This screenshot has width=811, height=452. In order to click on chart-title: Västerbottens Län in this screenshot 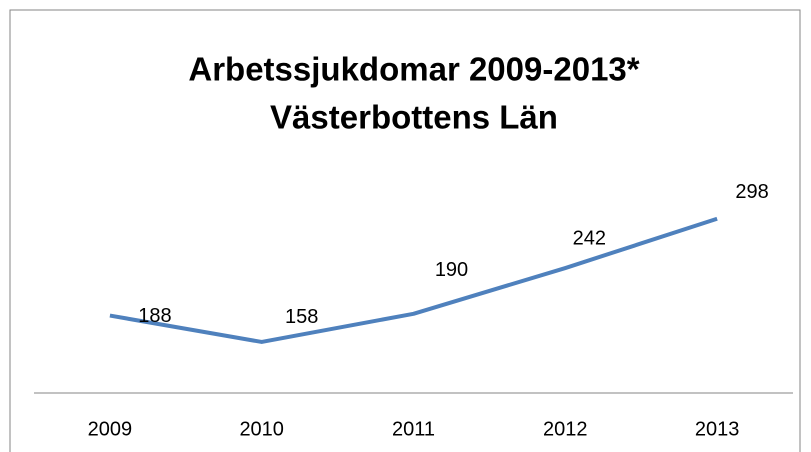, I will do `click(414, 117)`.